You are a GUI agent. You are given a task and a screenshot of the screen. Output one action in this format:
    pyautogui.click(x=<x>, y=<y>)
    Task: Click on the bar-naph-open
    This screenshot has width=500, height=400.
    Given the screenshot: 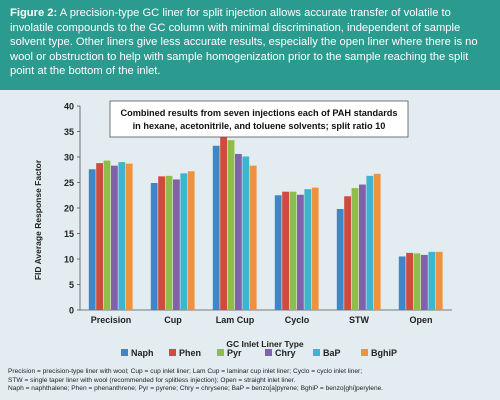 What is the action you would take?
    pyautogui.click(x=402, y=283)
    